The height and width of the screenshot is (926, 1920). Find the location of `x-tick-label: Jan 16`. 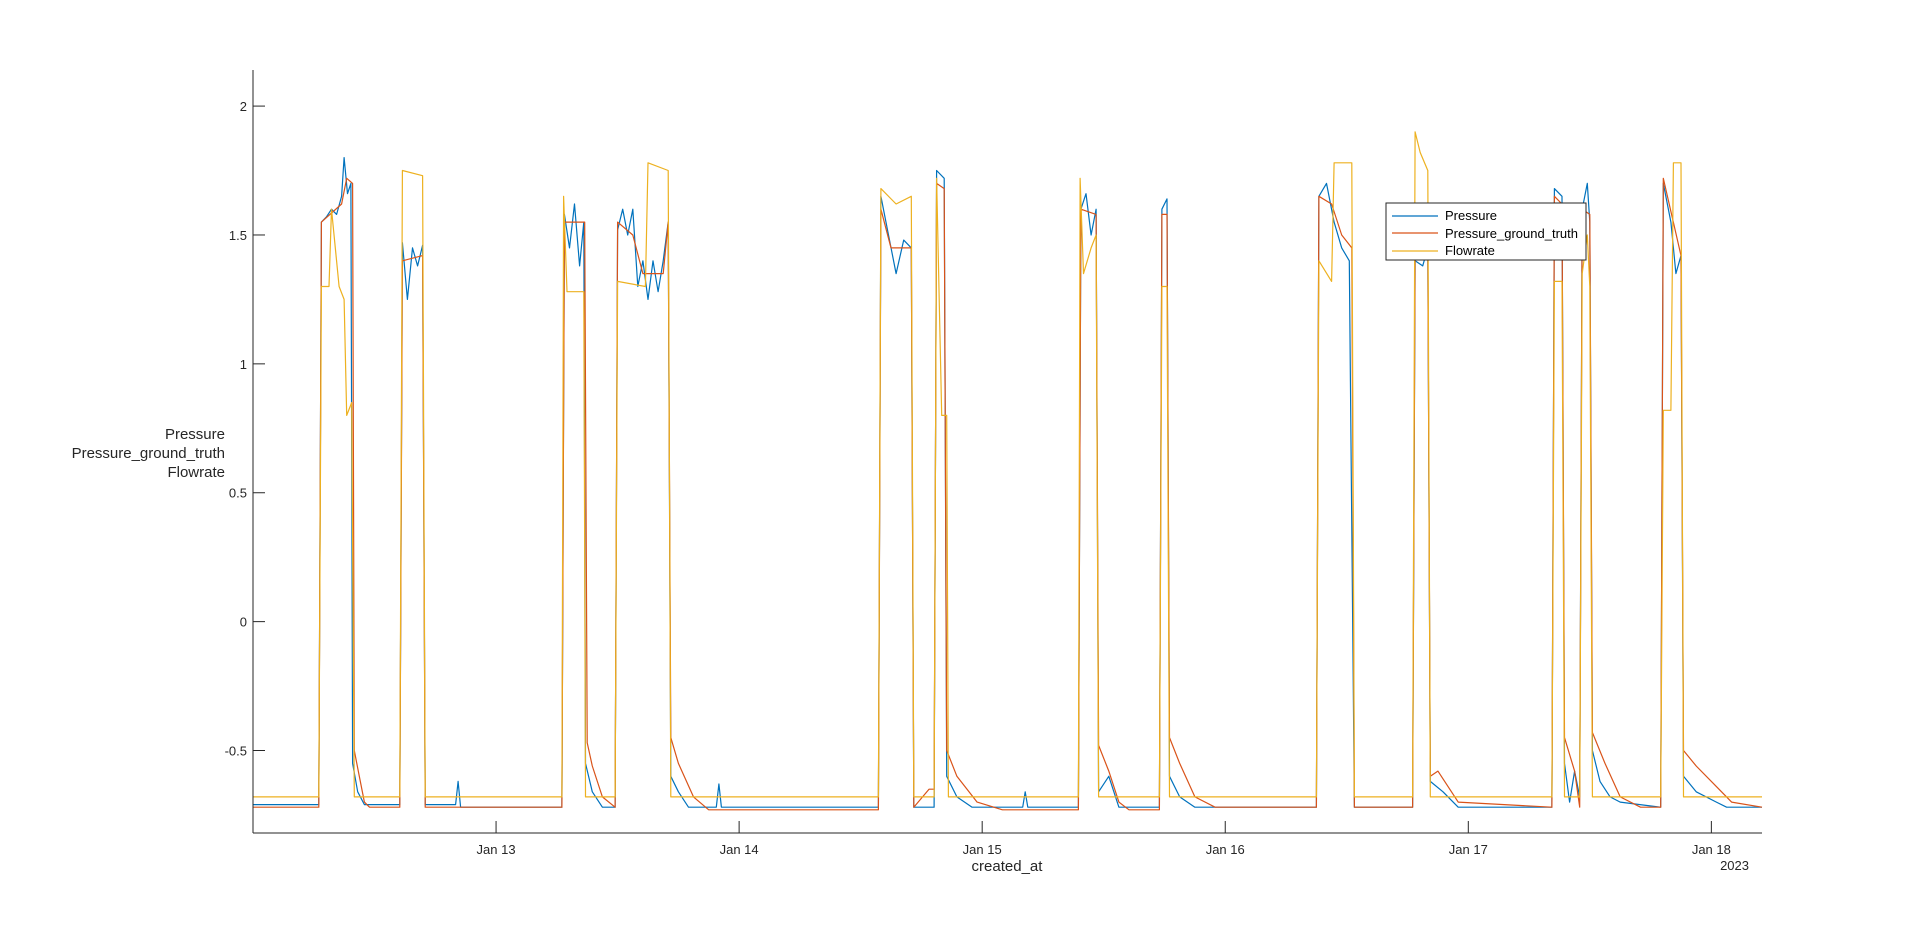

x-tick-label: Jan 16 is located at coordinates (1225, 849).